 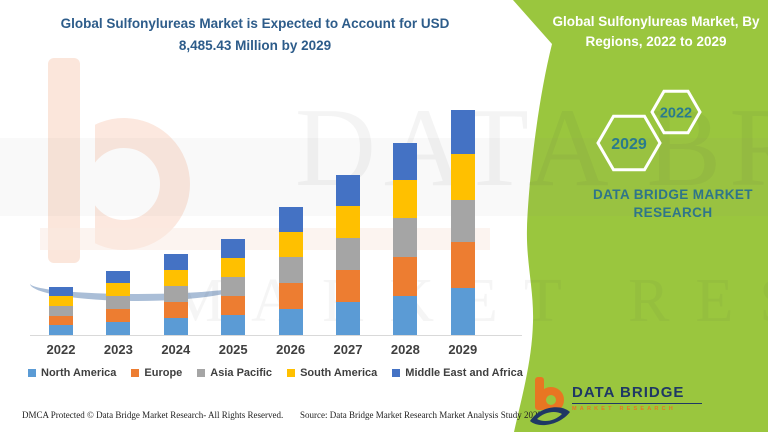 I want to click on legend-item-asia-pacific: Asia Pacific, so click(x=234, y=373).